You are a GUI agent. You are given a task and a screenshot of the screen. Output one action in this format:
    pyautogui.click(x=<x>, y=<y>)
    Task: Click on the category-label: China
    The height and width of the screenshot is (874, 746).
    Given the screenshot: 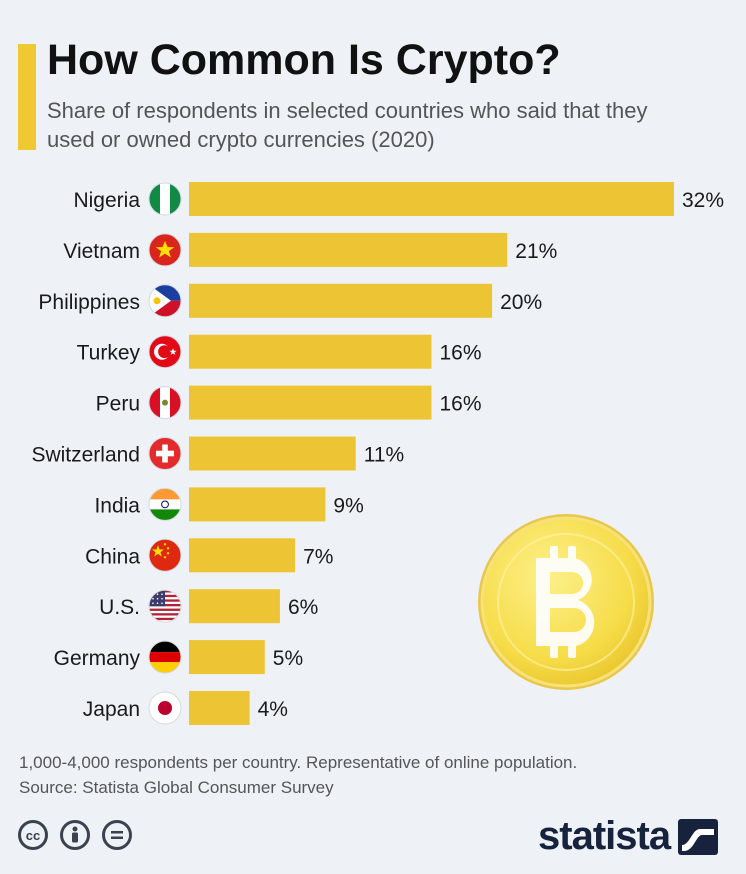 What is the action you would take?
    pyautogui.click(x=112, y=556)
    